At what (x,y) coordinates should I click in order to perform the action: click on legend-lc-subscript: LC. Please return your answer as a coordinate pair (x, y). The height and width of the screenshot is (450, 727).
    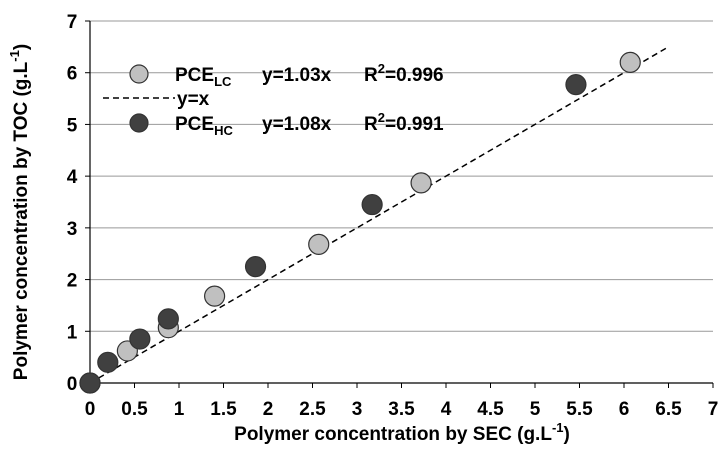
    Looking at the image, I should click on (223, 81).